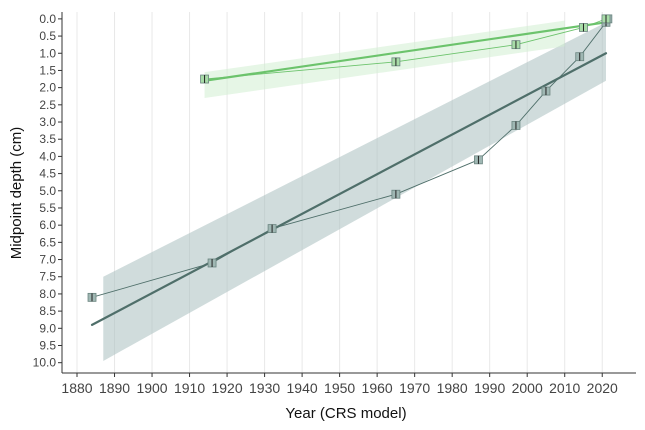 Image resolution: width=645 pixels, height=430 pixels. What do you see at coordinates (405, 51) in the screenshot?
I see `core-green-fit-line` at bounding box center [405, 51].